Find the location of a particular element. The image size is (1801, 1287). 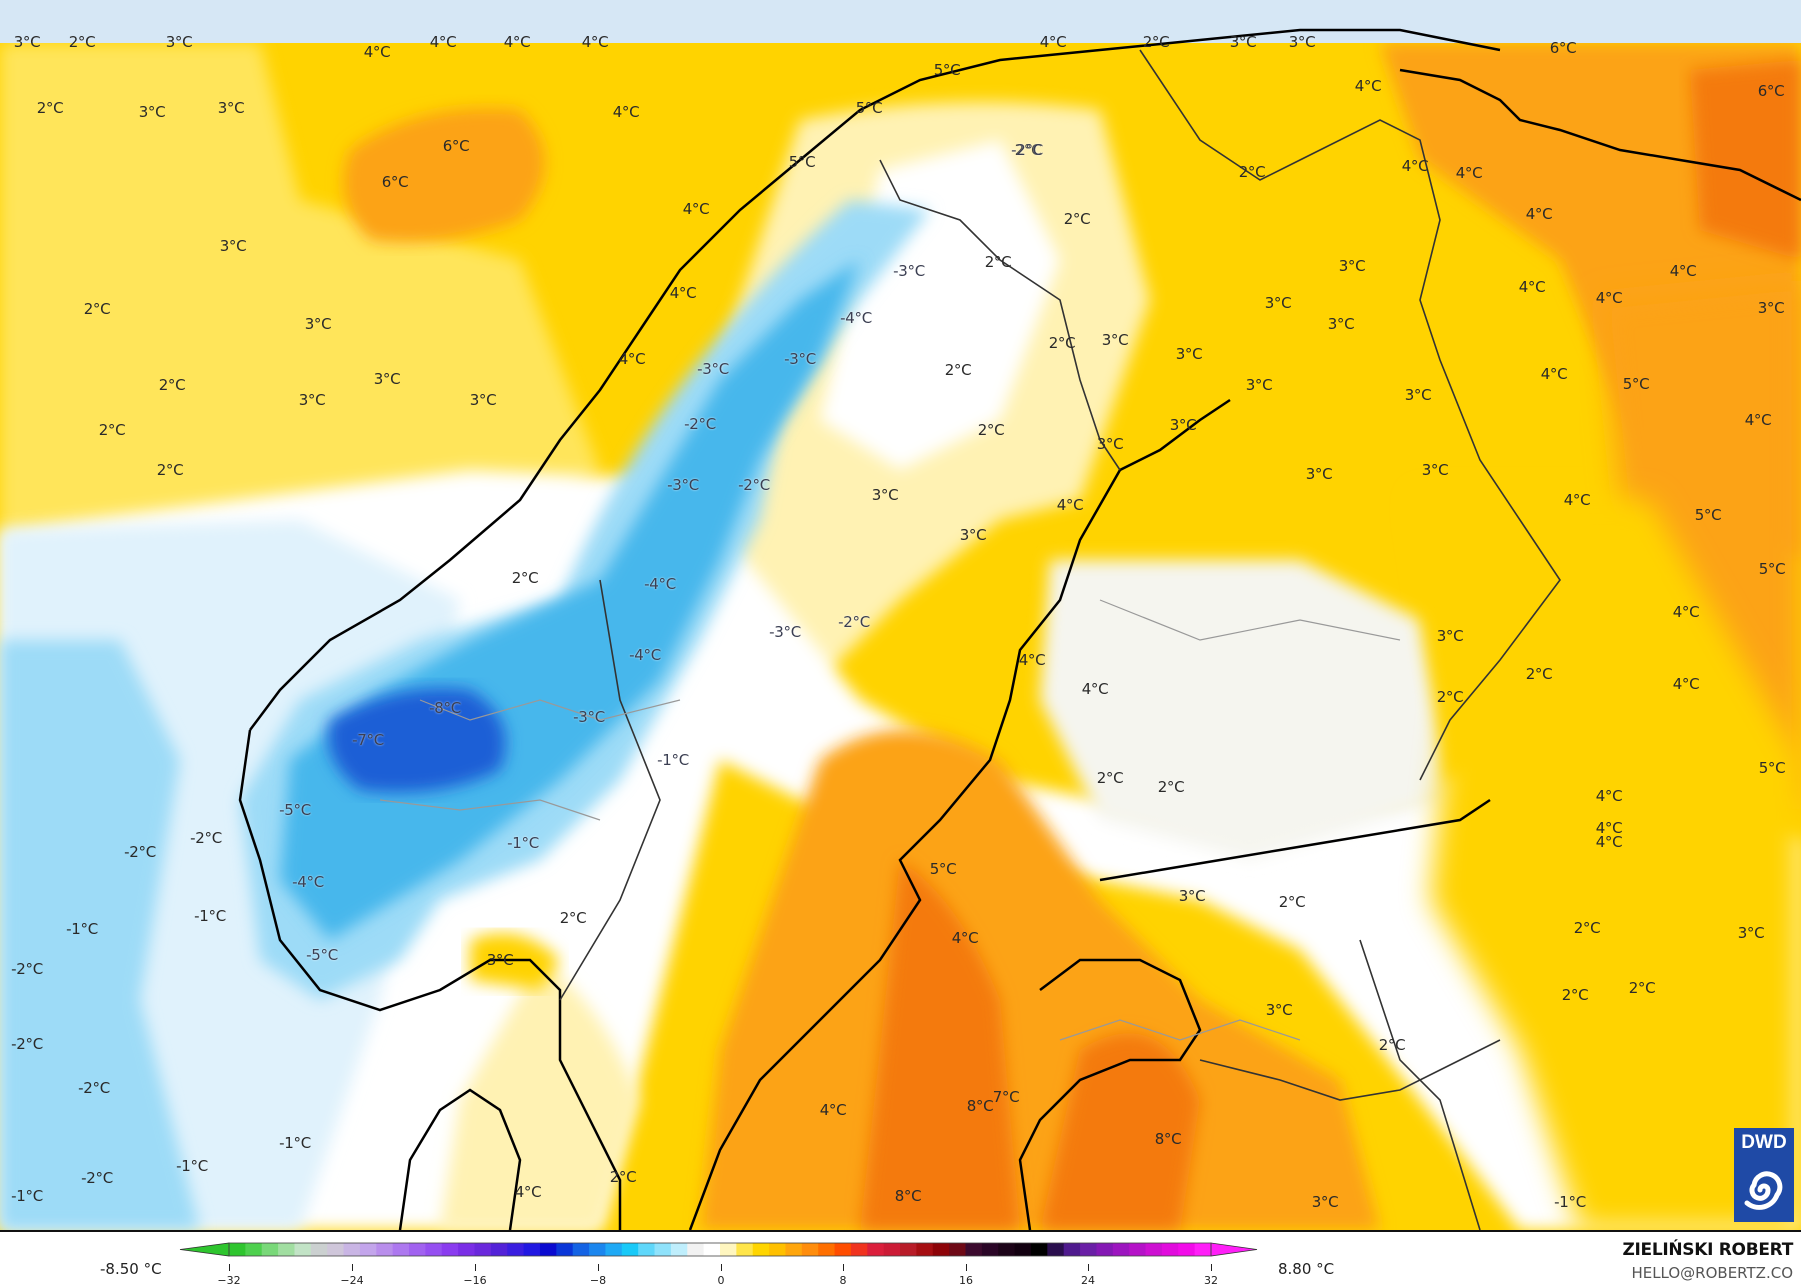

temperature-label: 7°C is located at coordinates (1006, 1097).